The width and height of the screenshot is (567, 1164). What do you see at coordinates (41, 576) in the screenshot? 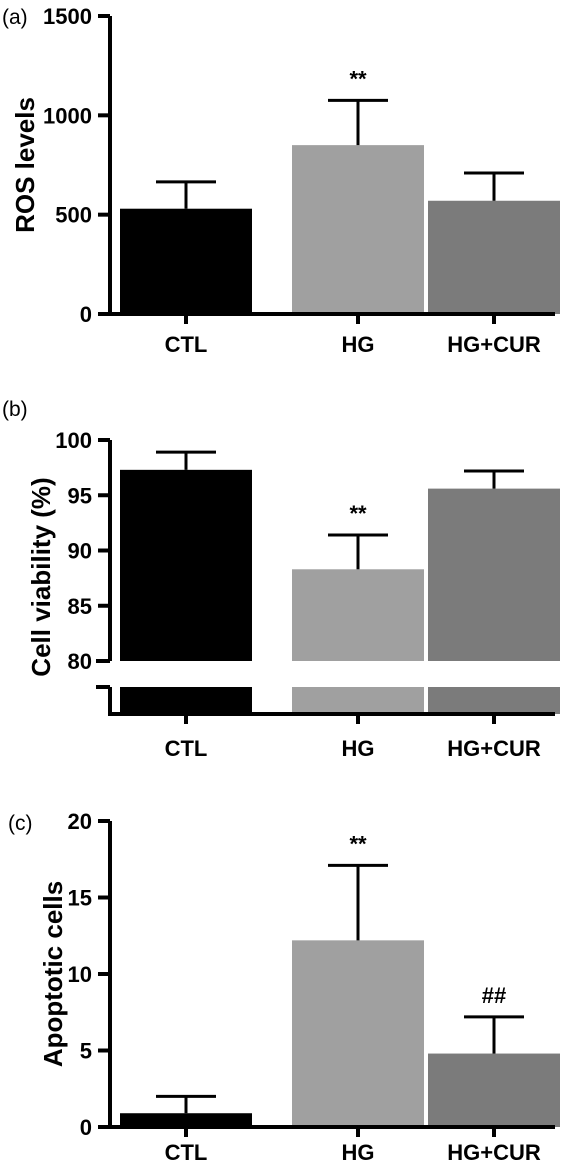
I see `y-axis-label: Cell viability (%)` at bounding box center [41, 576].